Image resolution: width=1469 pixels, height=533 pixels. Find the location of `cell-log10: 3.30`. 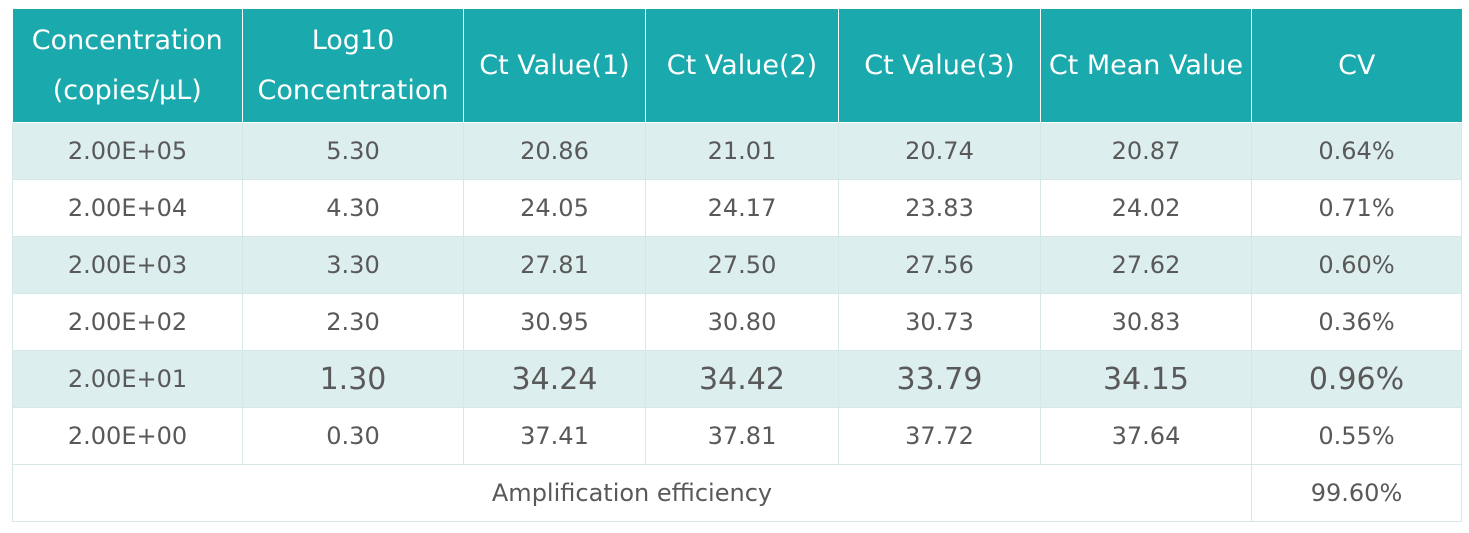

cell-log10: 3.30 is located at coordinates (353, 265).